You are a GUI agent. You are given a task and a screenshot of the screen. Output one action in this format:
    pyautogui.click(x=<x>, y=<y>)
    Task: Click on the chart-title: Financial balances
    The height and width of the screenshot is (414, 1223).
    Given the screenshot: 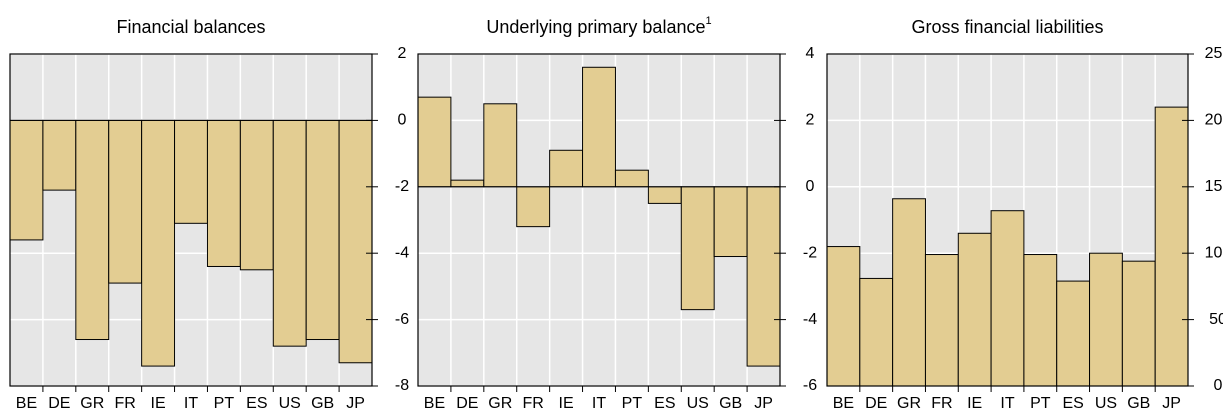 What is the action you would take?
    pyautogui.click(x=190, y=27)
    